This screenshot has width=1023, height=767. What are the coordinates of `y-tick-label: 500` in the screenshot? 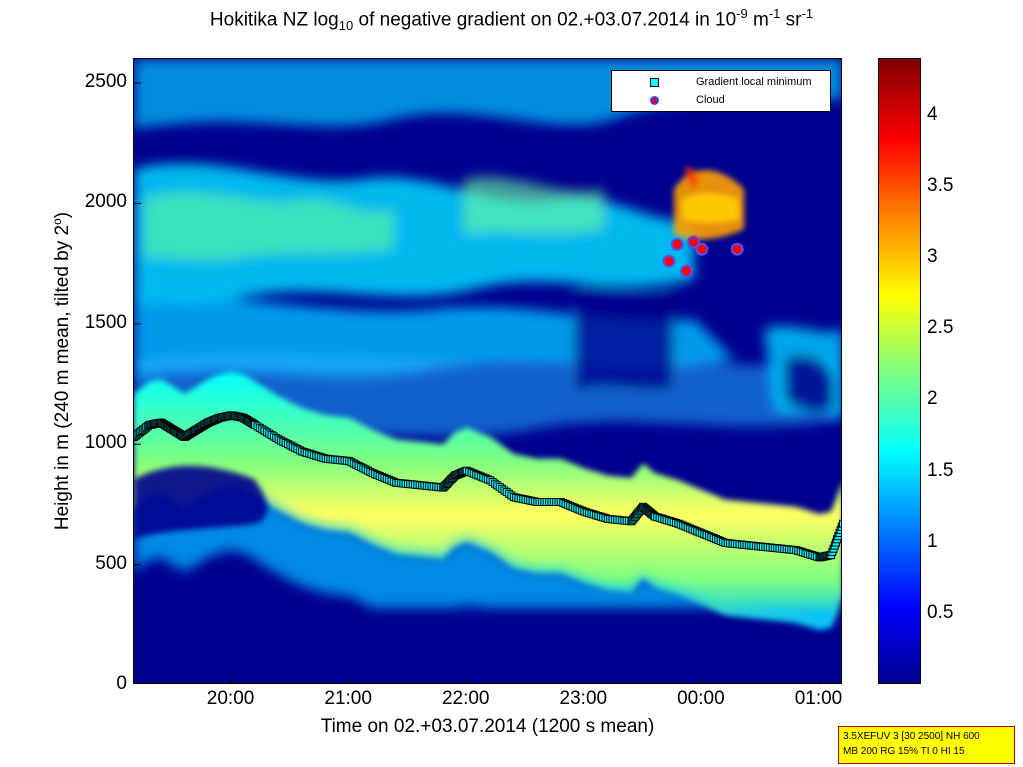 It's located at (111, 563).